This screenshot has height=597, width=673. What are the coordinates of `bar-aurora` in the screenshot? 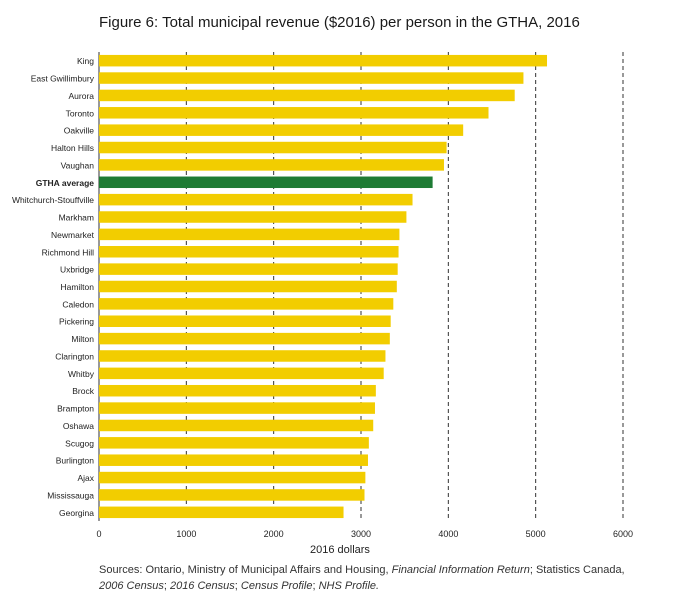 It's located at (307, 95).